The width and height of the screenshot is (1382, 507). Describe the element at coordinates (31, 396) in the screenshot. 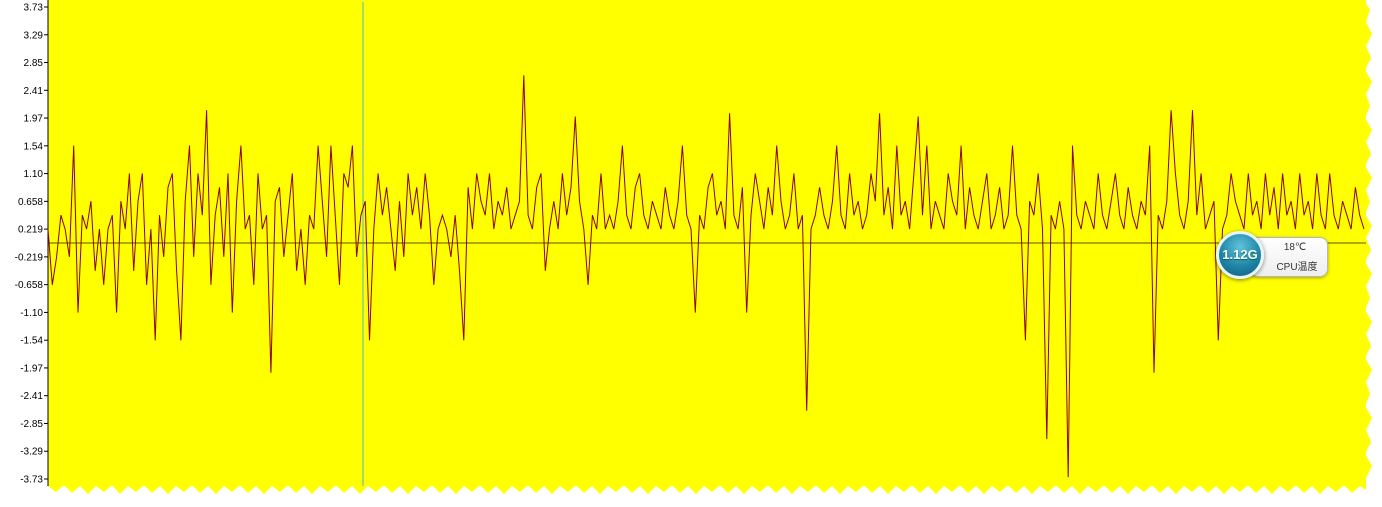

I see `y-tick-label: -2.41` at that location.